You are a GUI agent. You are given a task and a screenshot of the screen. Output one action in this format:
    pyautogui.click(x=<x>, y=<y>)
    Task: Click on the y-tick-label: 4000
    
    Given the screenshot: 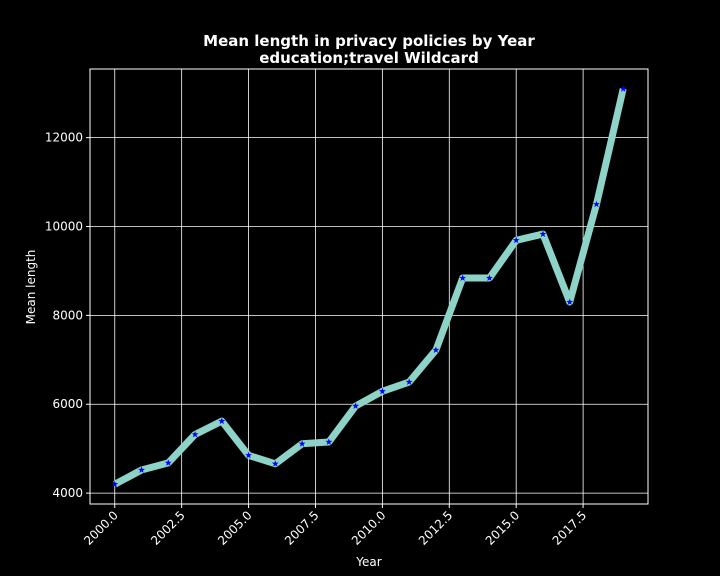 What is the action you would take?
    pyautogui.click(x=67, y=493)
    